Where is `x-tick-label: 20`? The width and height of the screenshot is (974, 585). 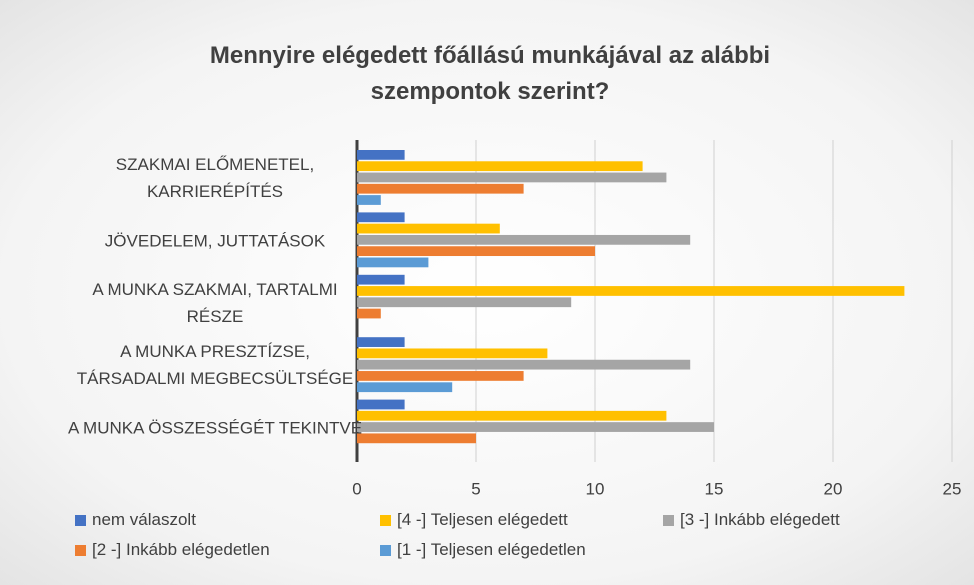
x-tick-label: 20 is located at coordinates (833, 488).